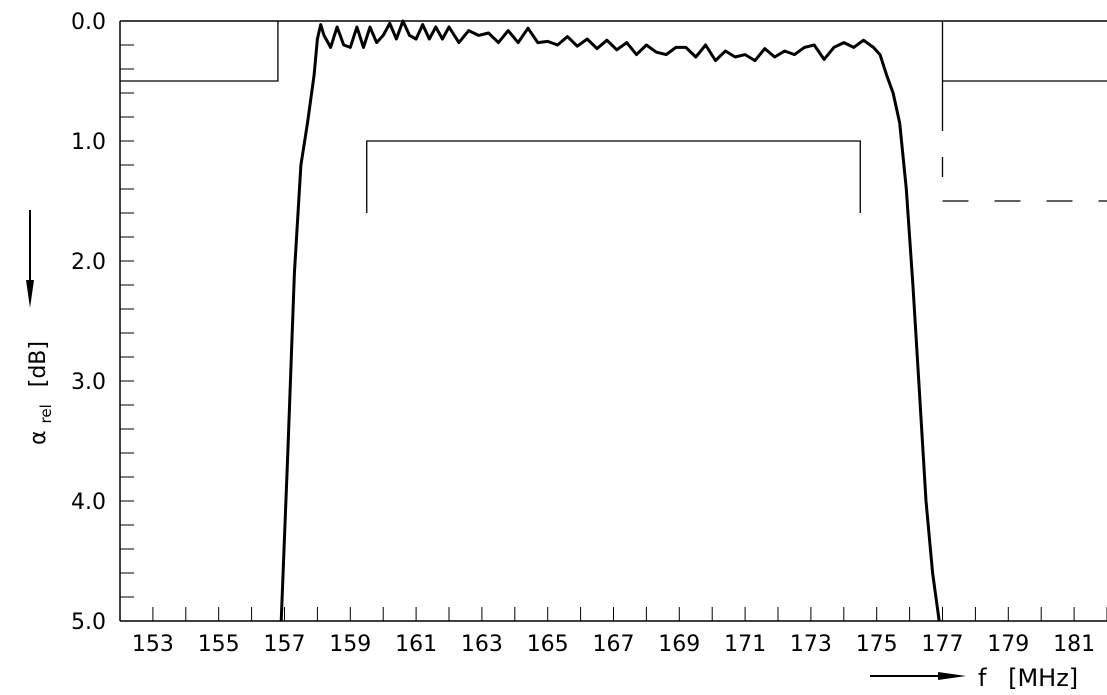 This screenshot has width=1107, height=695. What do you see at coordinates (219, 644) in the screenshot?
I see `x-tick-label: 155` at bounding box center [219, 644].